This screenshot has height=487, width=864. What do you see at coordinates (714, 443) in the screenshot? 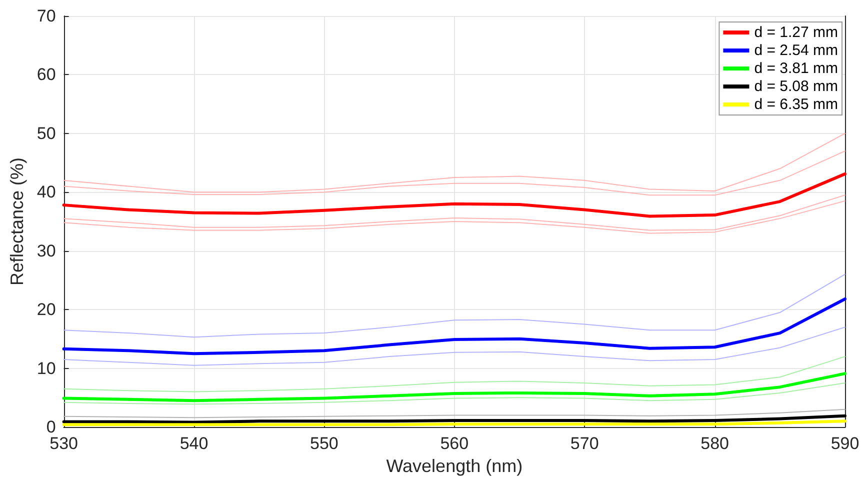
I see `x-tick-label: 580` at bounding box center [714, 443].